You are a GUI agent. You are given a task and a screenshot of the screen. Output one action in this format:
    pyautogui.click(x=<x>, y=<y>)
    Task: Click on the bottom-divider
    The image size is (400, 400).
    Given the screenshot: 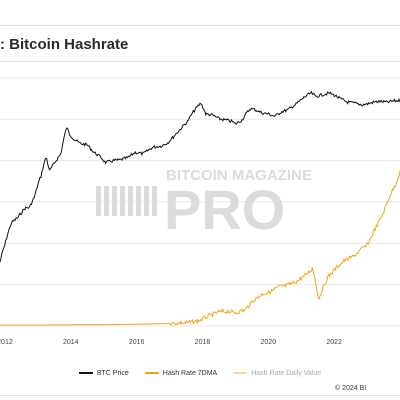 What is the action you would take?
    pyautogui.click(x=200, y=395)
    